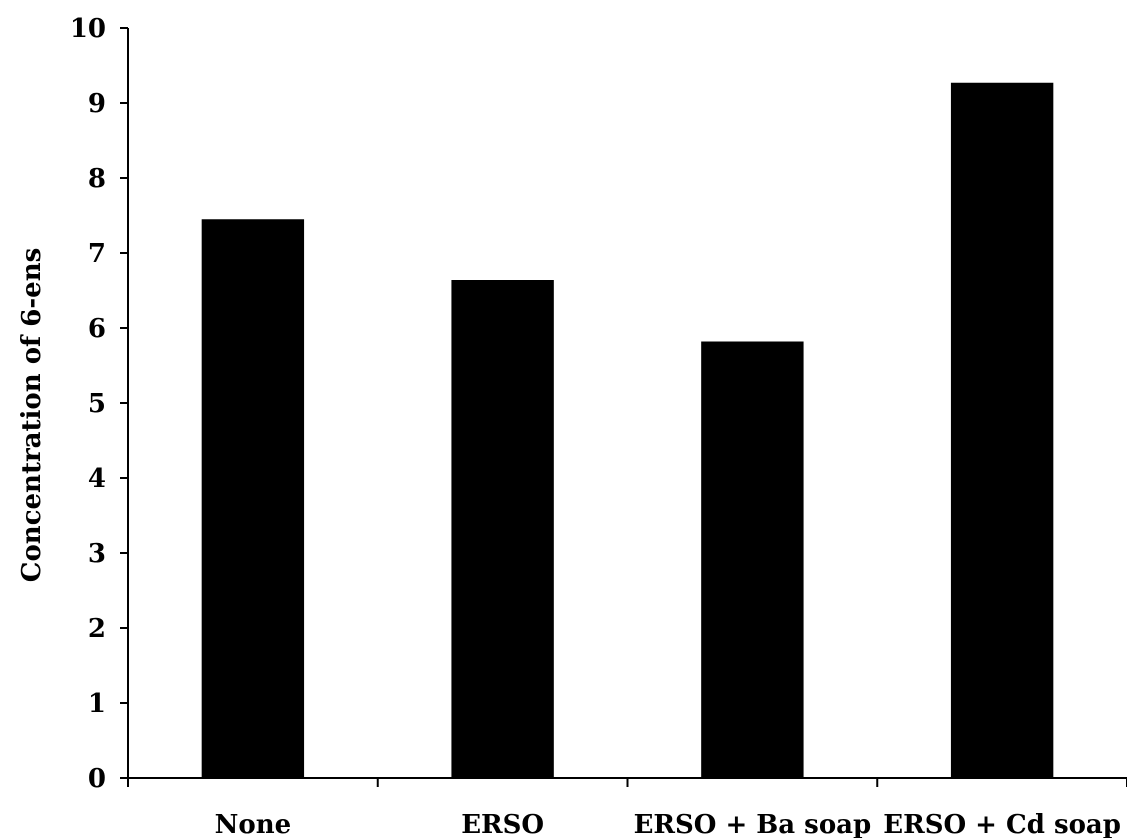 This screenshot has width=1127, height=838. What do you see at coordinates (97, 179) in the screenshot?
I see `y-tick-label: 8` at bounding box center [97, 179].